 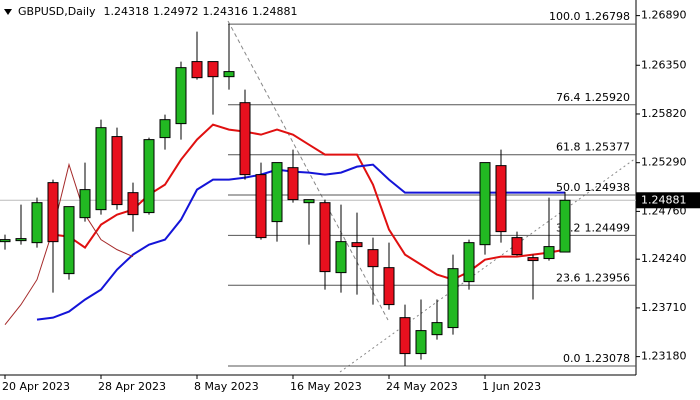 I want to click on header-open: 1.24318, so click(x=127, y=11).